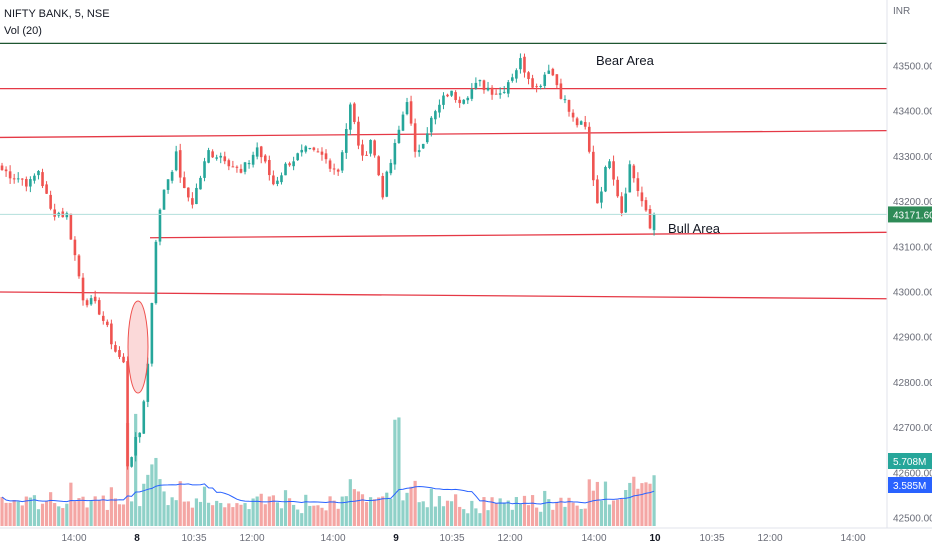  What do you see at coordinates (625, 60) in the screenshot?
I see `bear-area-label: Bear Area` at bounding box center [625, 60].